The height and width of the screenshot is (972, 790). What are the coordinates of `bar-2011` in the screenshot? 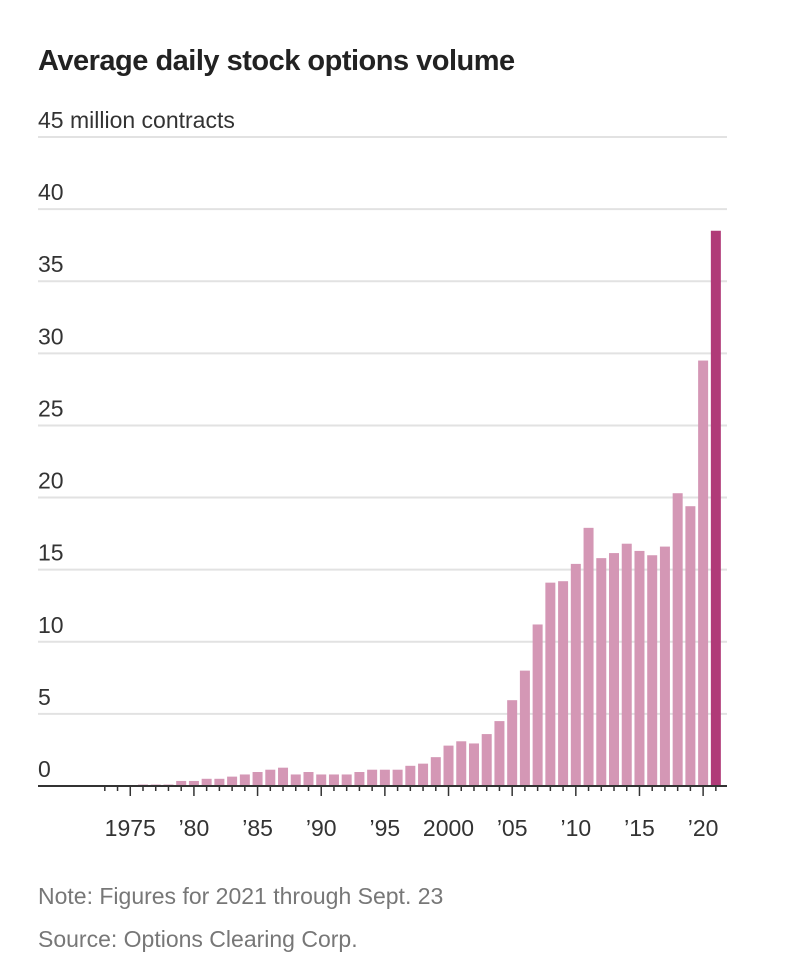 It's located at (588, 656).